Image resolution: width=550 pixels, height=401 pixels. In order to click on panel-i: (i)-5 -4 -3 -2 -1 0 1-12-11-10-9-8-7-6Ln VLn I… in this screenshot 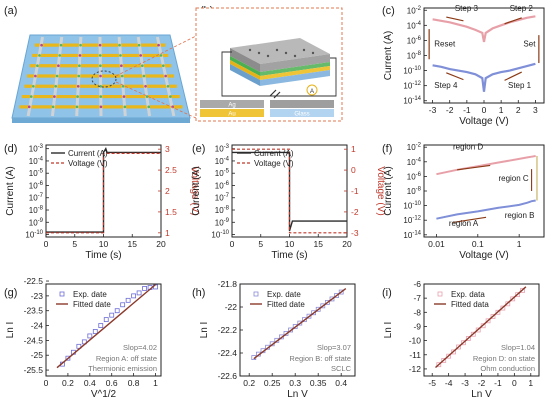, I will do `click(461, 339)`.